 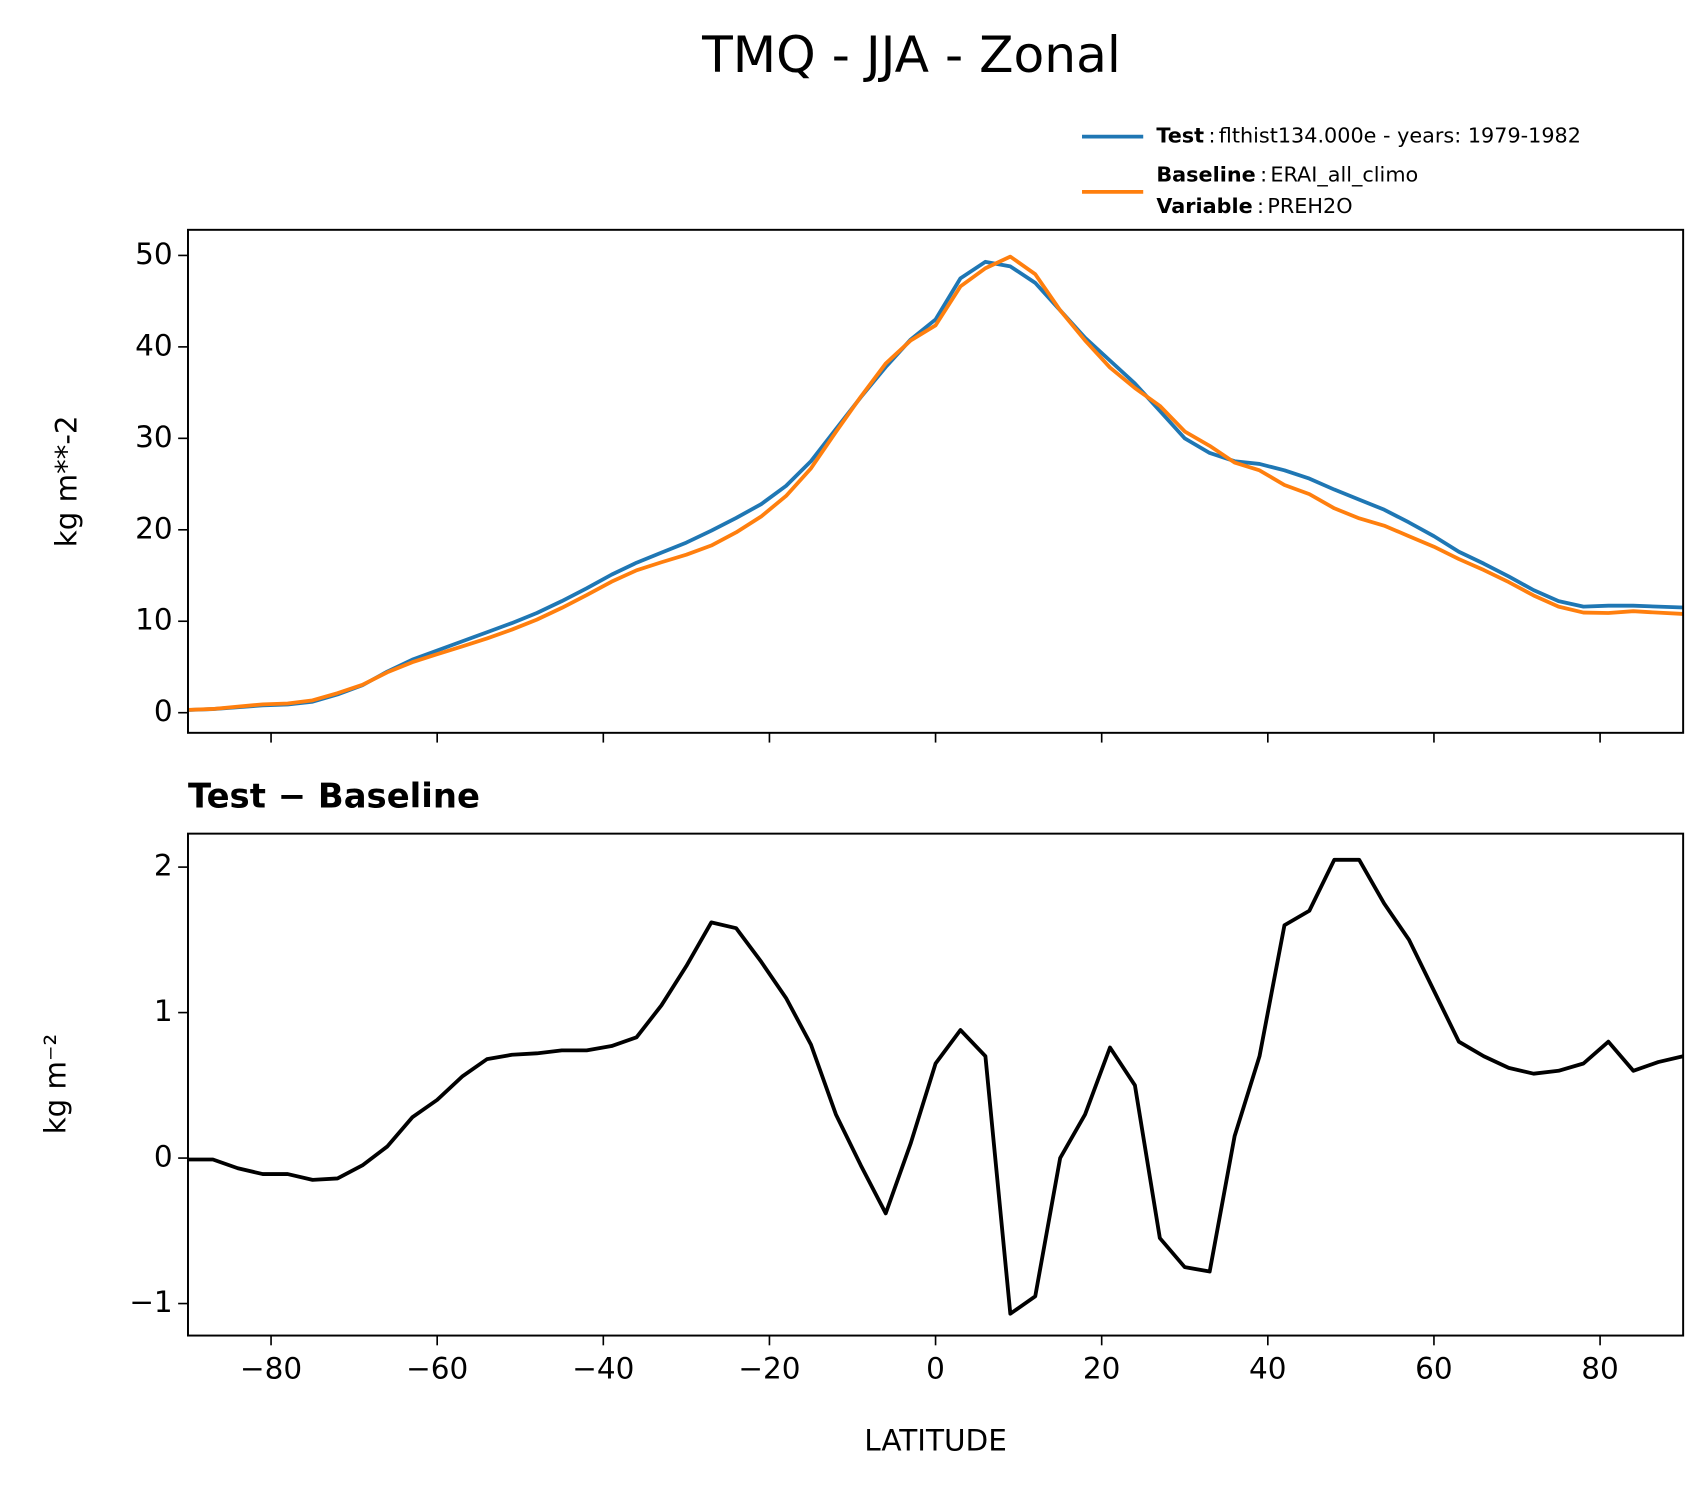 What do you see at coordinates (1400, 136) in the screenshot?
I see `legend-label: flthist134.000e - years: 1979-1982` at bounding box center [1400, 136].